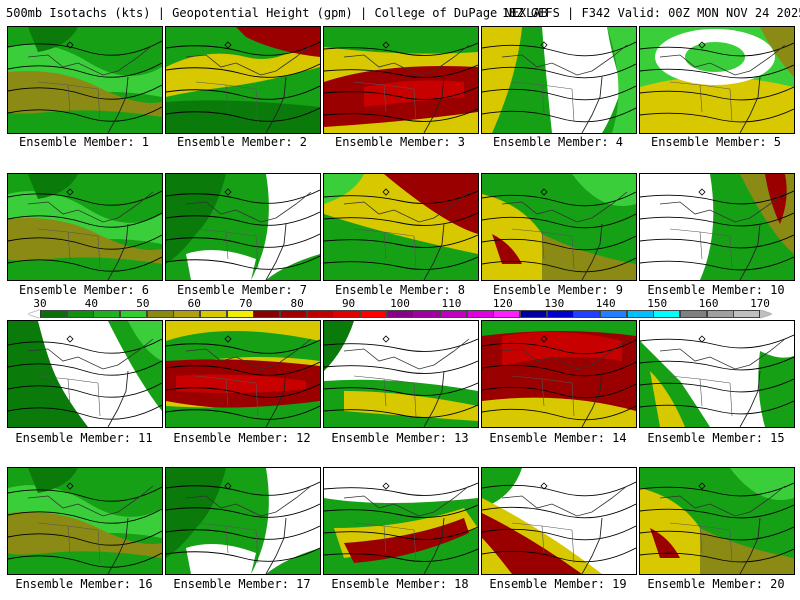 Image resolution: width=800 pixels, height=600 pixels. Describe the element at coordinates (716, 584) in the screenshot. I see `ensemble-member-caption: Ensemble Member: 20` at that location.